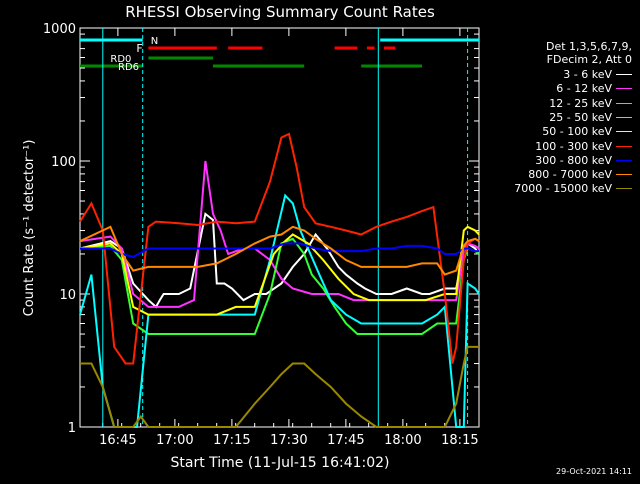 The image size is (640, 484). I want to click on legend-header-line-1: Det 1,3,5,6,7,9,, so click(588, 46).